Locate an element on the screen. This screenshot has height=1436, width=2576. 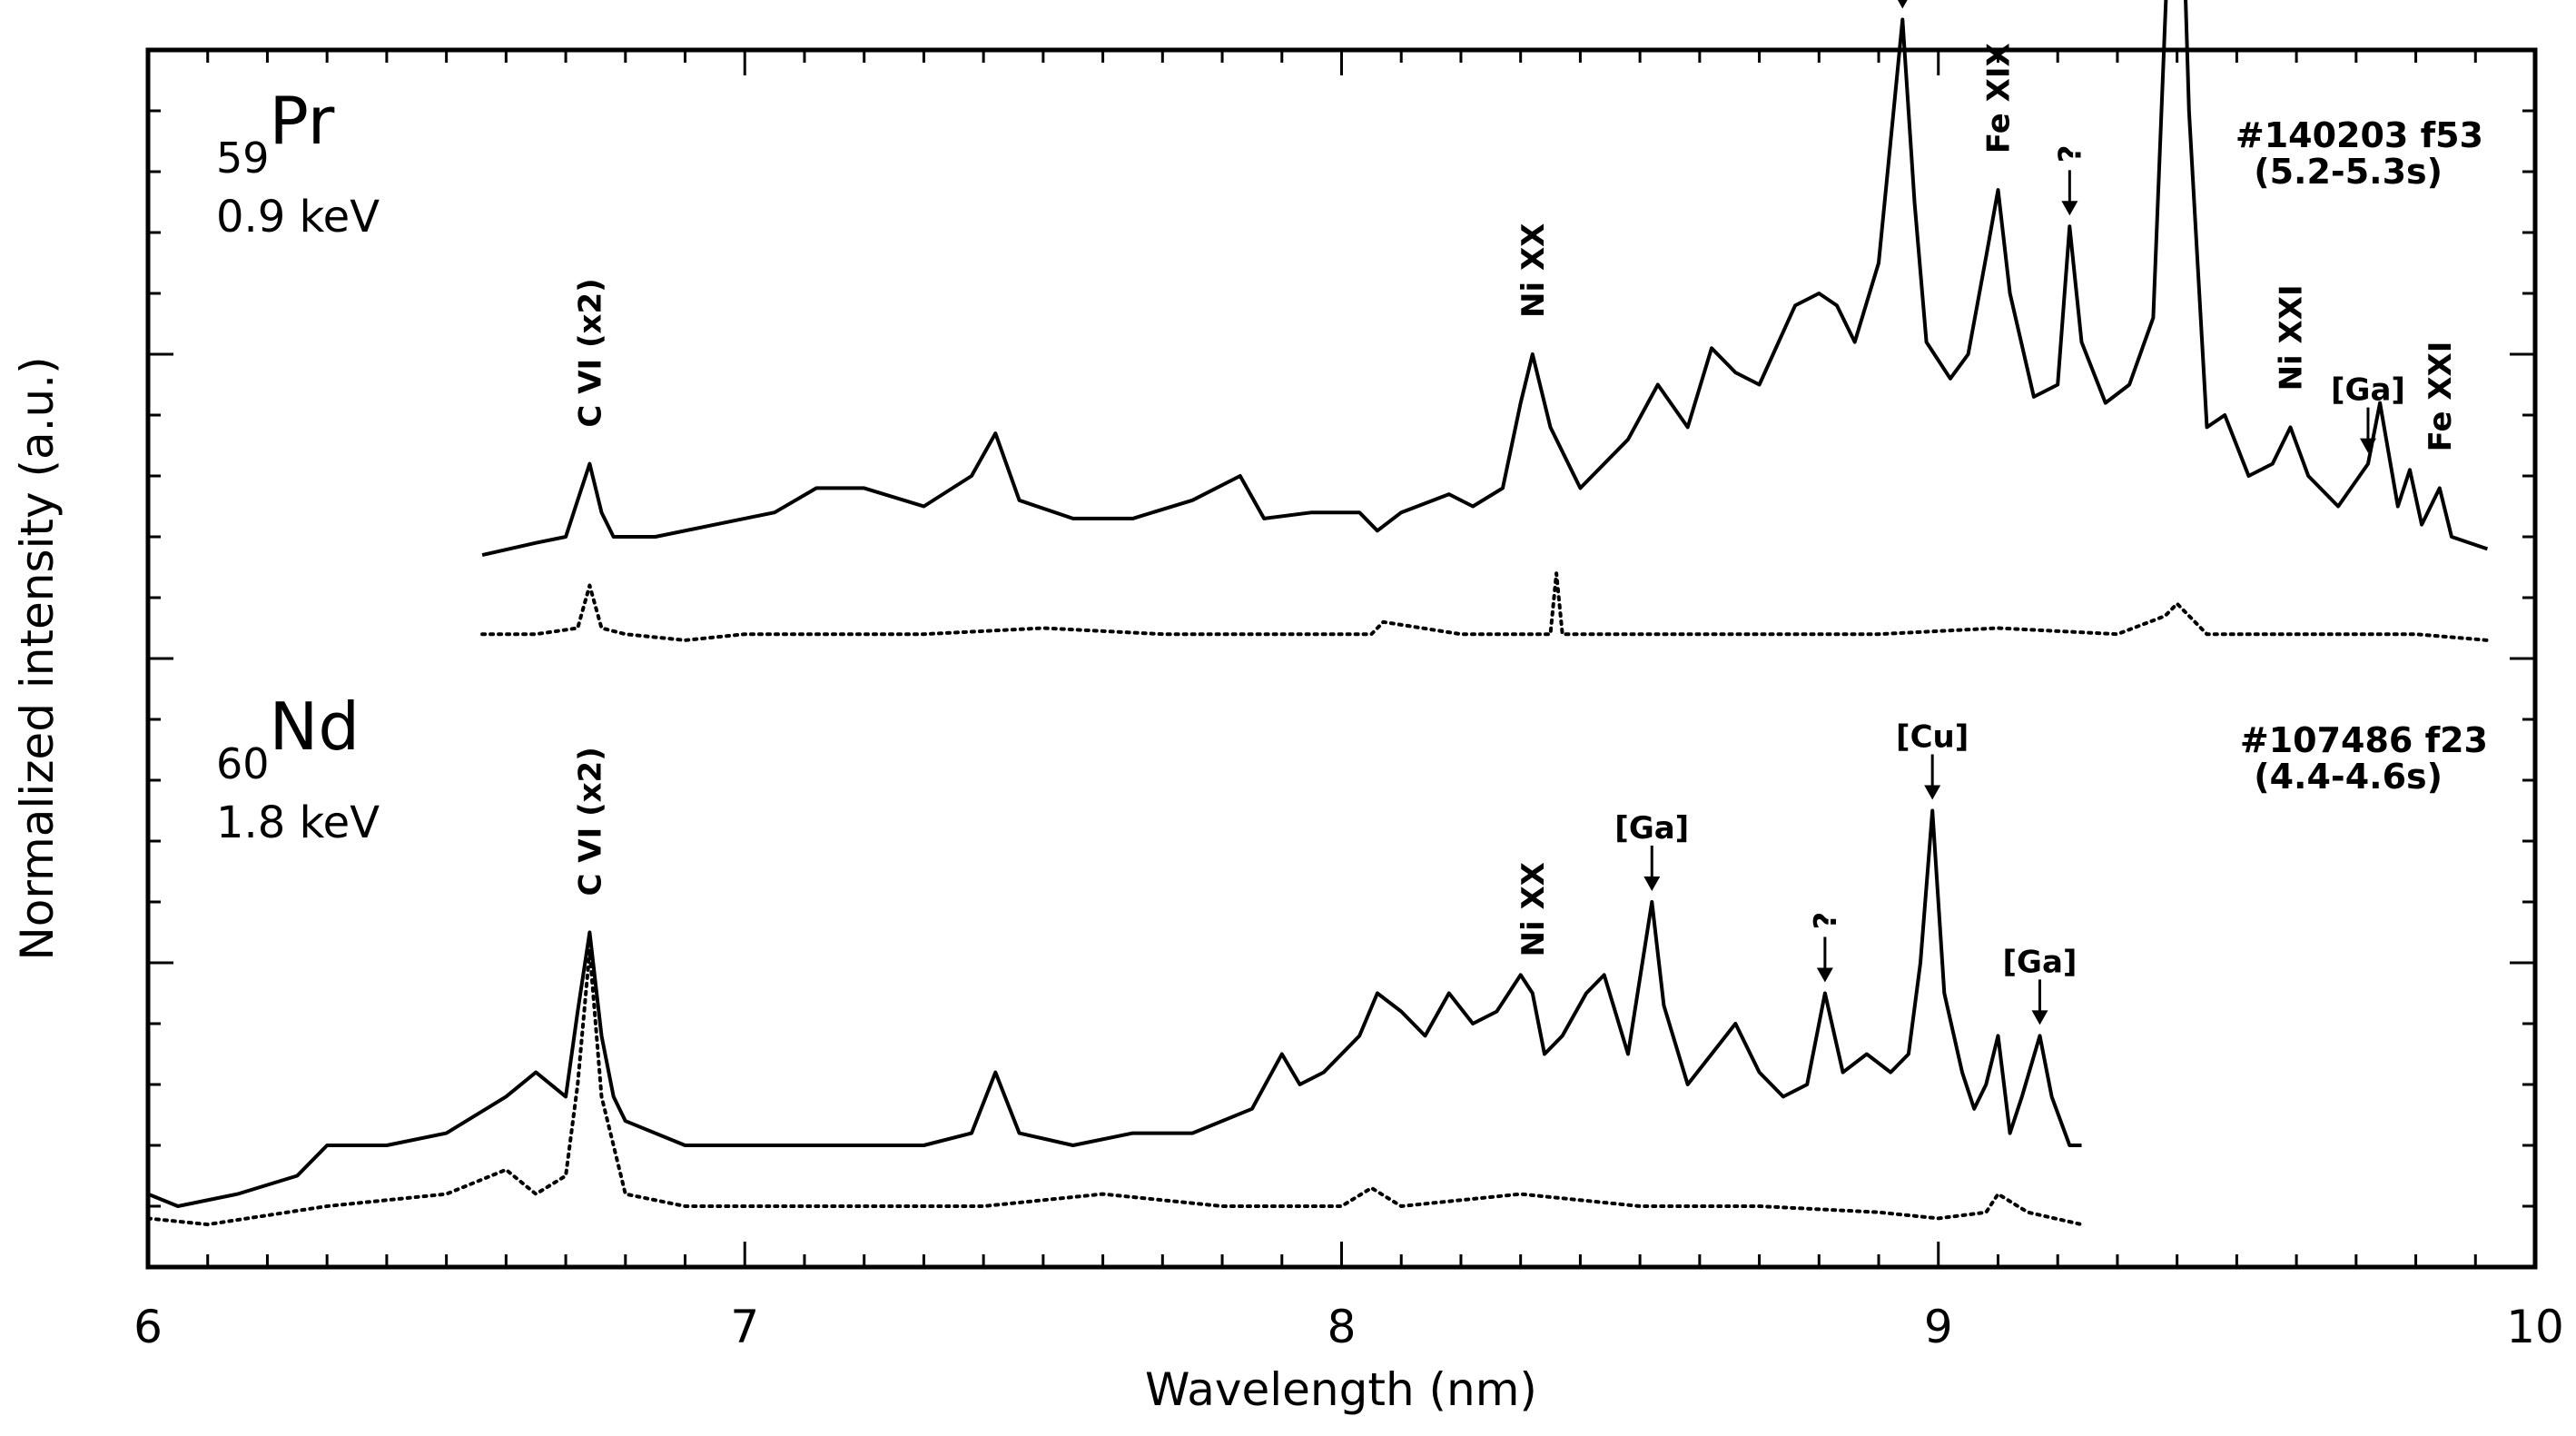
pr-line-annotation: ? is located at coordinates (2070, 181).